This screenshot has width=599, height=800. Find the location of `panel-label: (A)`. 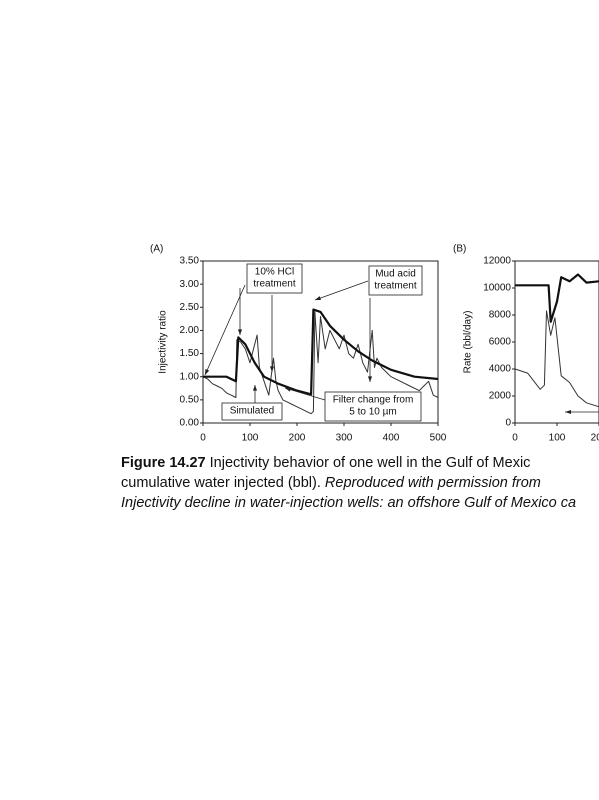

panel-label: (A) is located at coordinates (156, 249).